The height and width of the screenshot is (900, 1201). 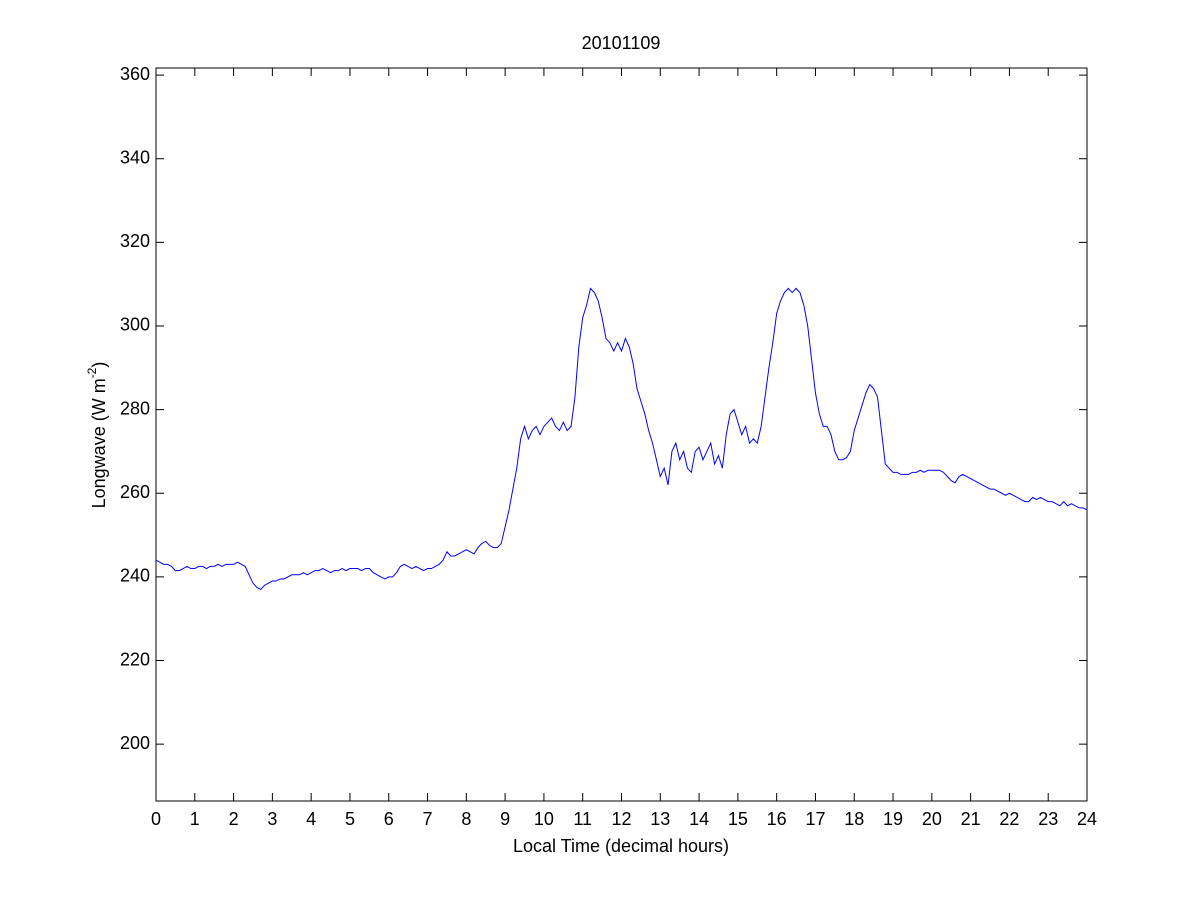 I want to click on x-tick-label: 5, so click(x=350, y=819).